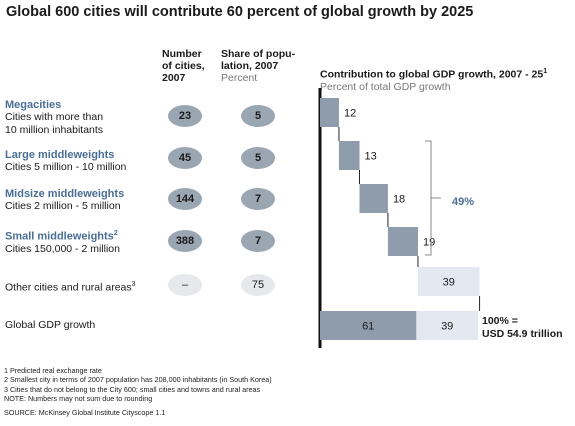 The height and width of the screenshot is (426, 575). What do you see at coordinates (239, 78) in the screenshot?
I see `pop-header-unit: Percent` at bounding box center [239, 78].